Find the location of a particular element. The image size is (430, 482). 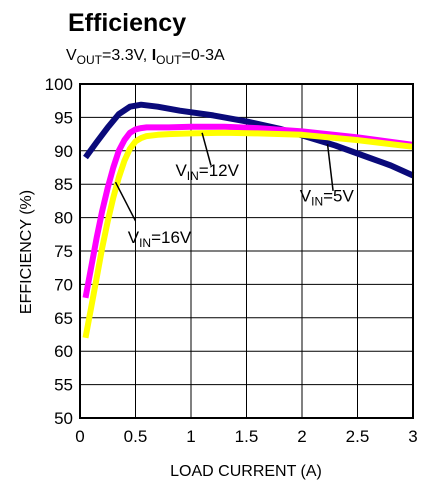

y-tick-label: 80 is located at coordinates (63, 218).